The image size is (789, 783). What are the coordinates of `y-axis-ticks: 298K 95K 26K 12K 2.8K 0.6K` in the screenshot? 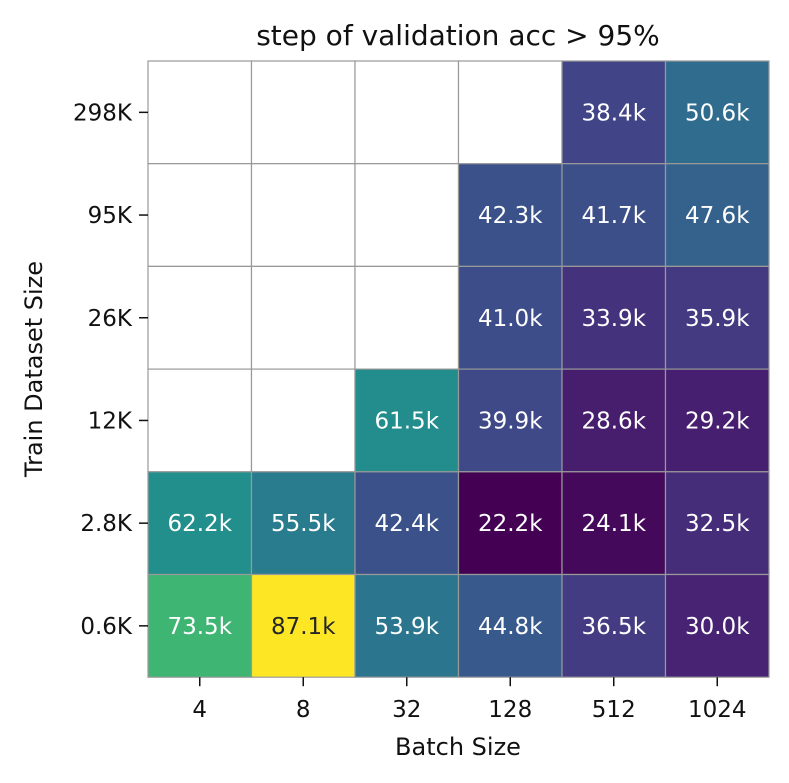 It's located at (110, 370).